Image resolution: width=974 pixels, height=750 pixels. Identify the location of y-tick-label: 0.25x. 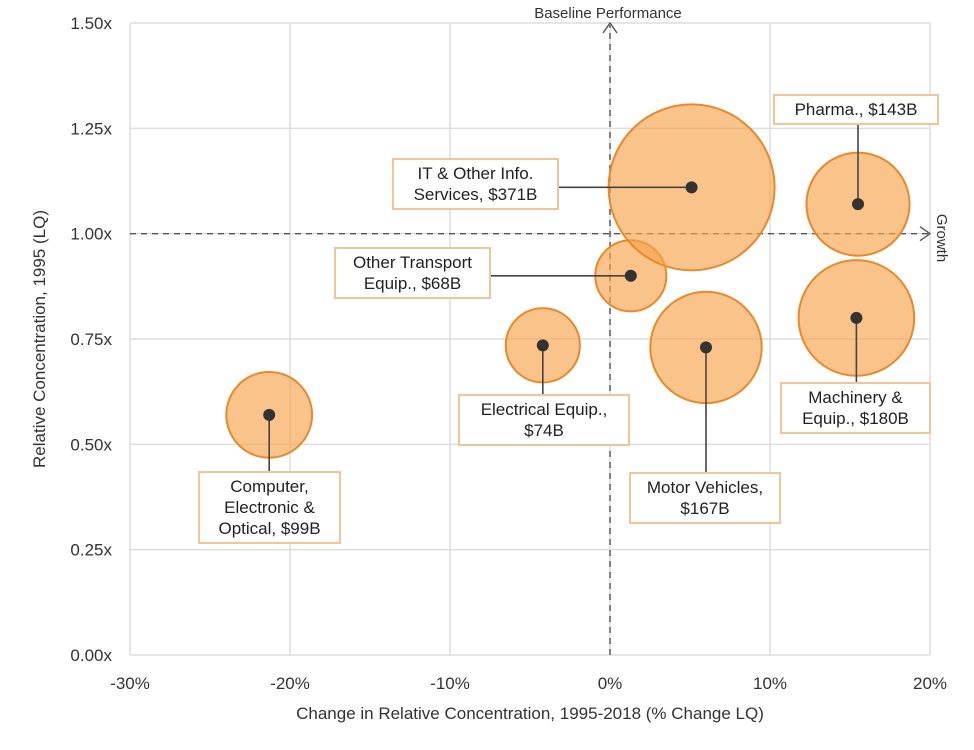
(91, 550).